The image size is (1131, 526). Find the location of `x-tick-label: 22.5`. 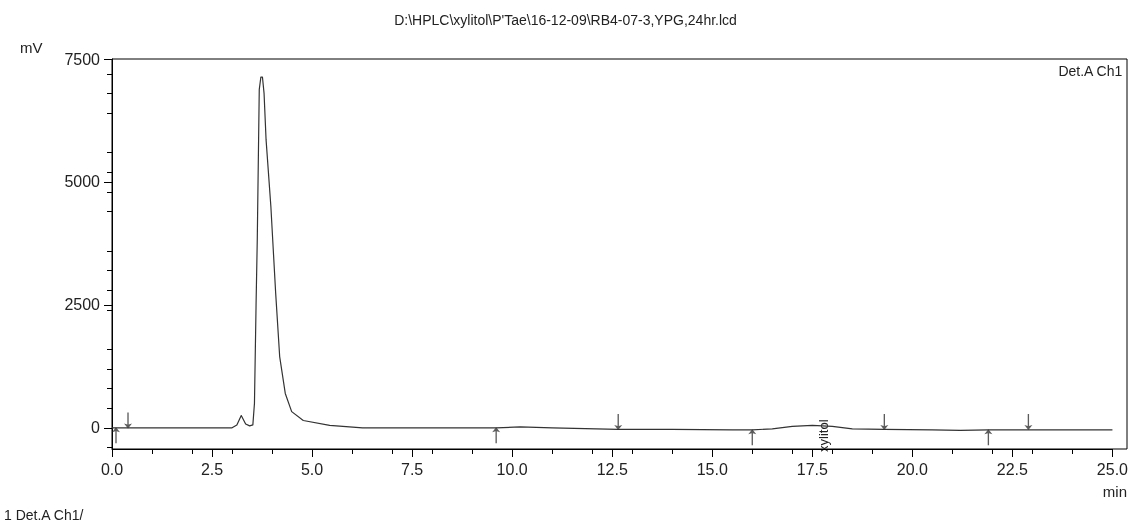

x-tick-label: 22.5 is located at coordinates (1012, 469).